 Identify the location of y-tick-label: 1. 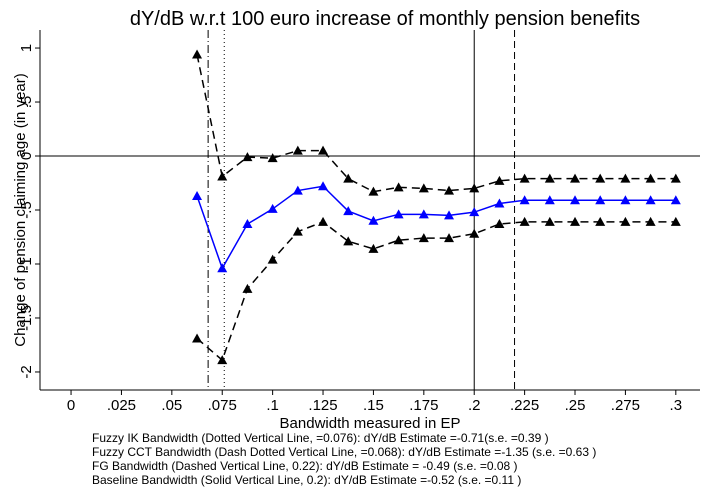
(26, 48).